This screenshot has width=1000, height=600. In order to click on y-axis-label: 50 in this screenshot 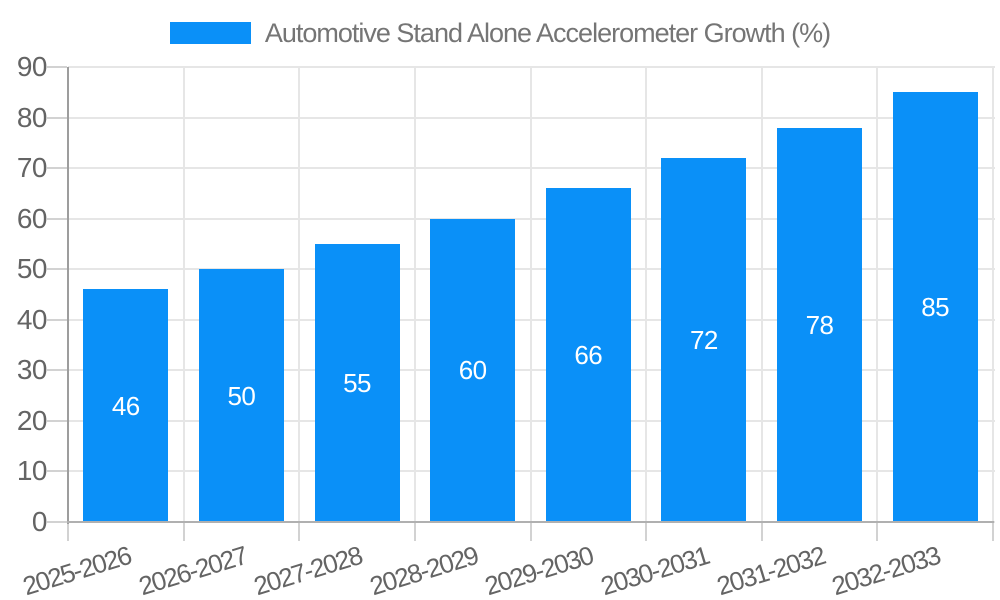, I will do `click(32, 269)`.